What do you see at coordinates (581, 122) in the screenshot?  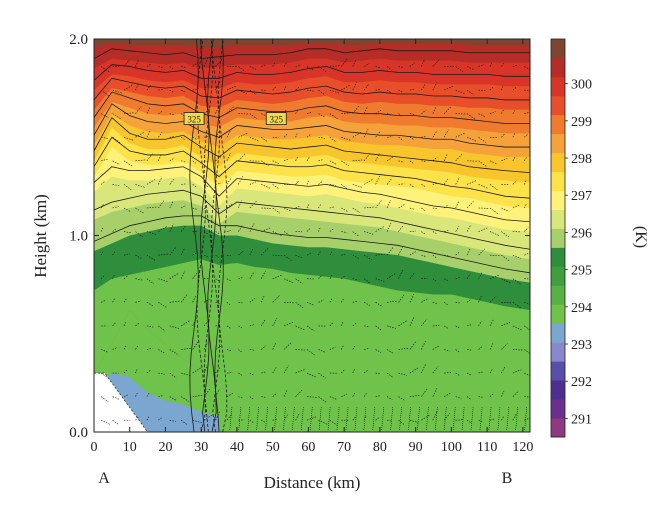 I see `colorbar-tick-label: 299` at bounding box center [581, 122].